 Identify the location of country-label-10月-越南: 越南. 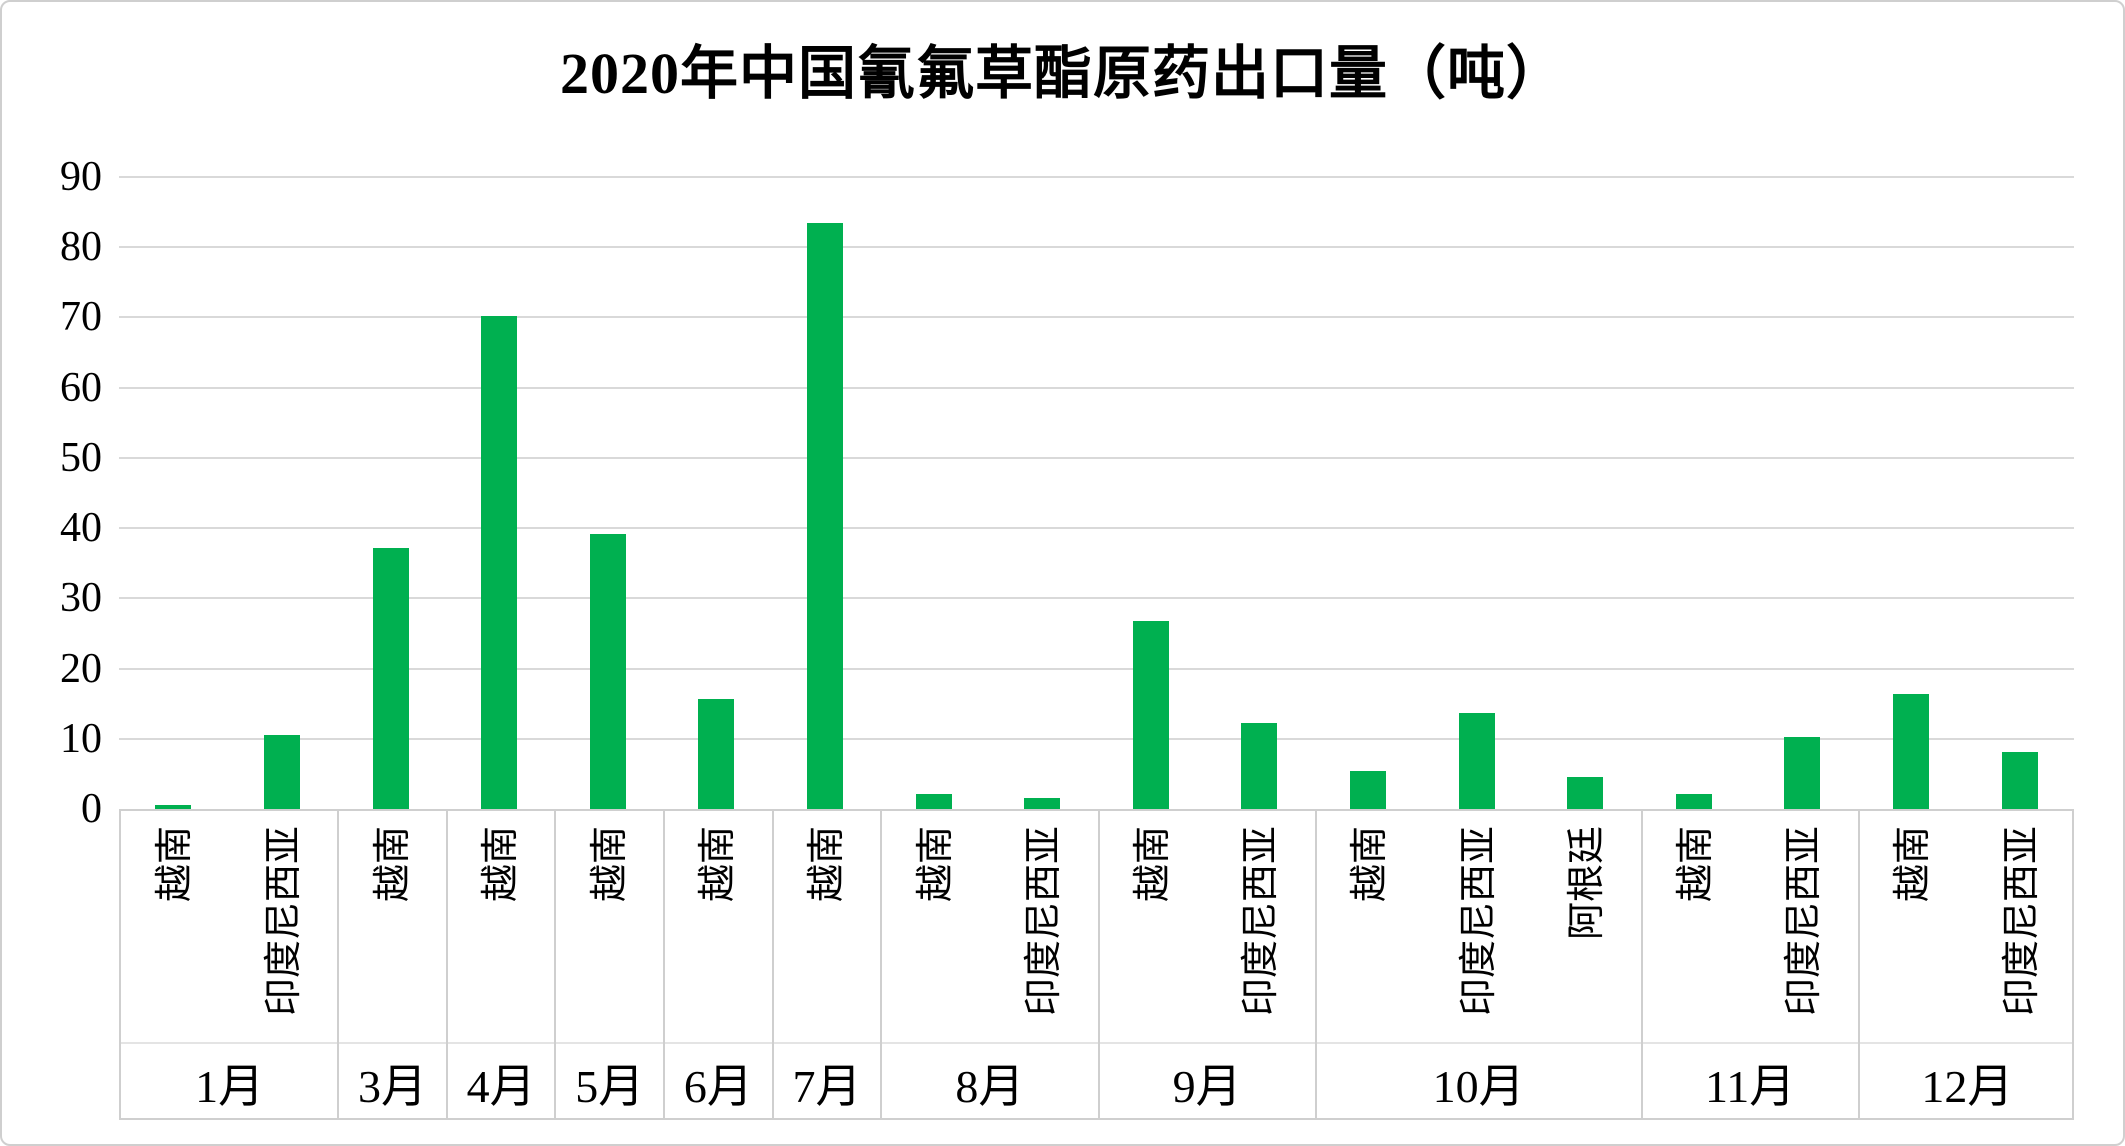
(1370, 864).